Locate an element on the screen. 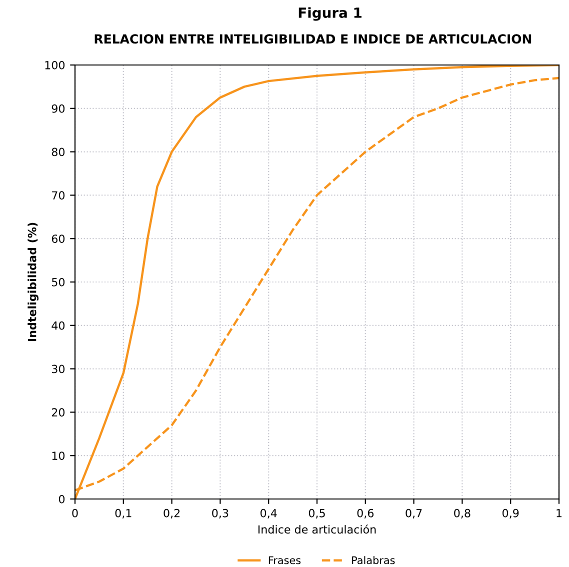 This screenshot has height=567, width=569. x-tick-label: 0,6 is located at coordinates (365, 513).